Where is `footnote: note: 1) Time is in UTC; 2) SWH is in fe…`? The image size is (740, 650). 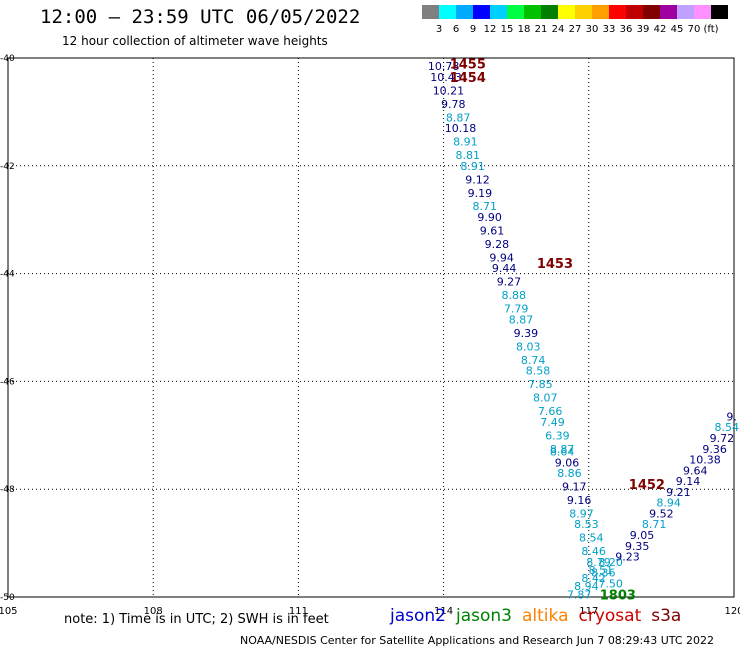 footnote: note: 1) Time is in UTC; 2) SWH is in fe… is located at coordinates (196, 619).